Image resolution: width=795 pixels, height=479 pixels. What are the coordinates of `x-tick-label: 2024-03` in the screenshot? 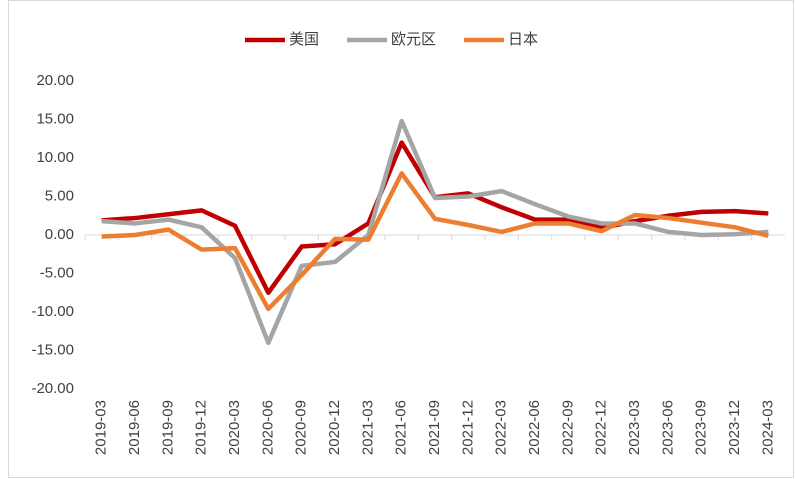 It's located at (767, 427).